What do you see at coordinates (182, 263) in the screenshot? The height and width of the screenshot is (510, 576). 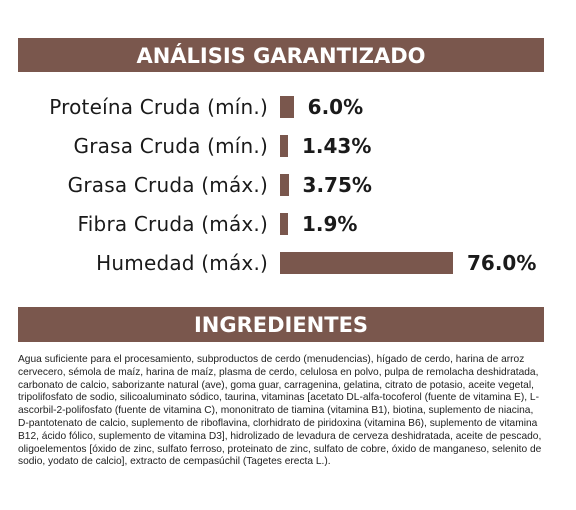 I see `nutrient-label: Humedad (máx.)` at bounding box center [182, 263].